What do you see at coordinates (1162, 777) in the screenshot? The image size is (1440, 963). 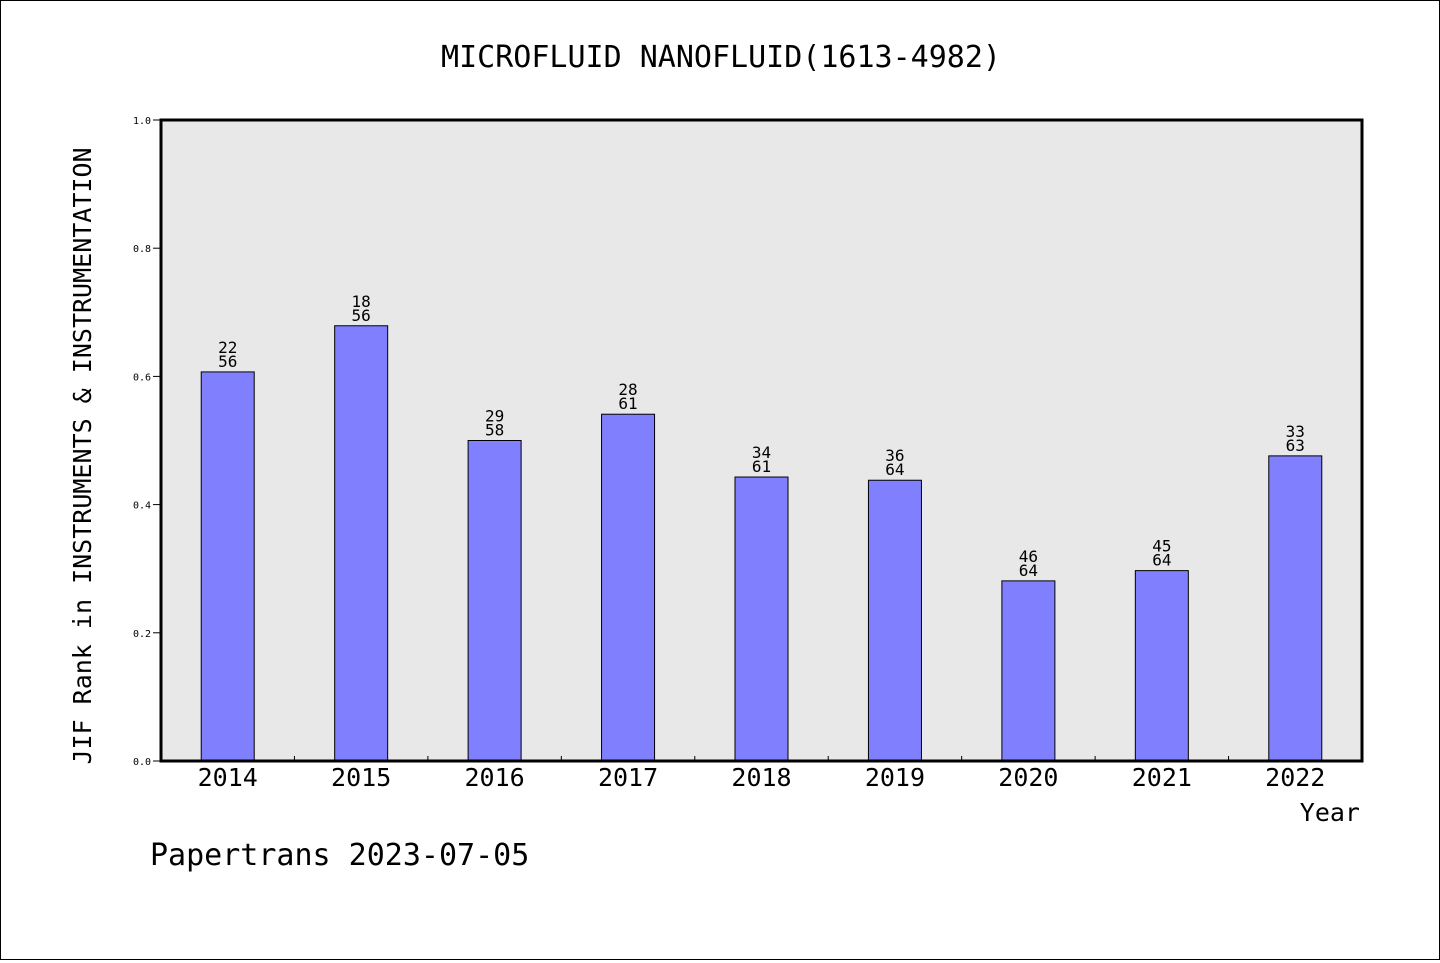 I see `x-tick-label: 2021` at bounding box center [1162, 777].